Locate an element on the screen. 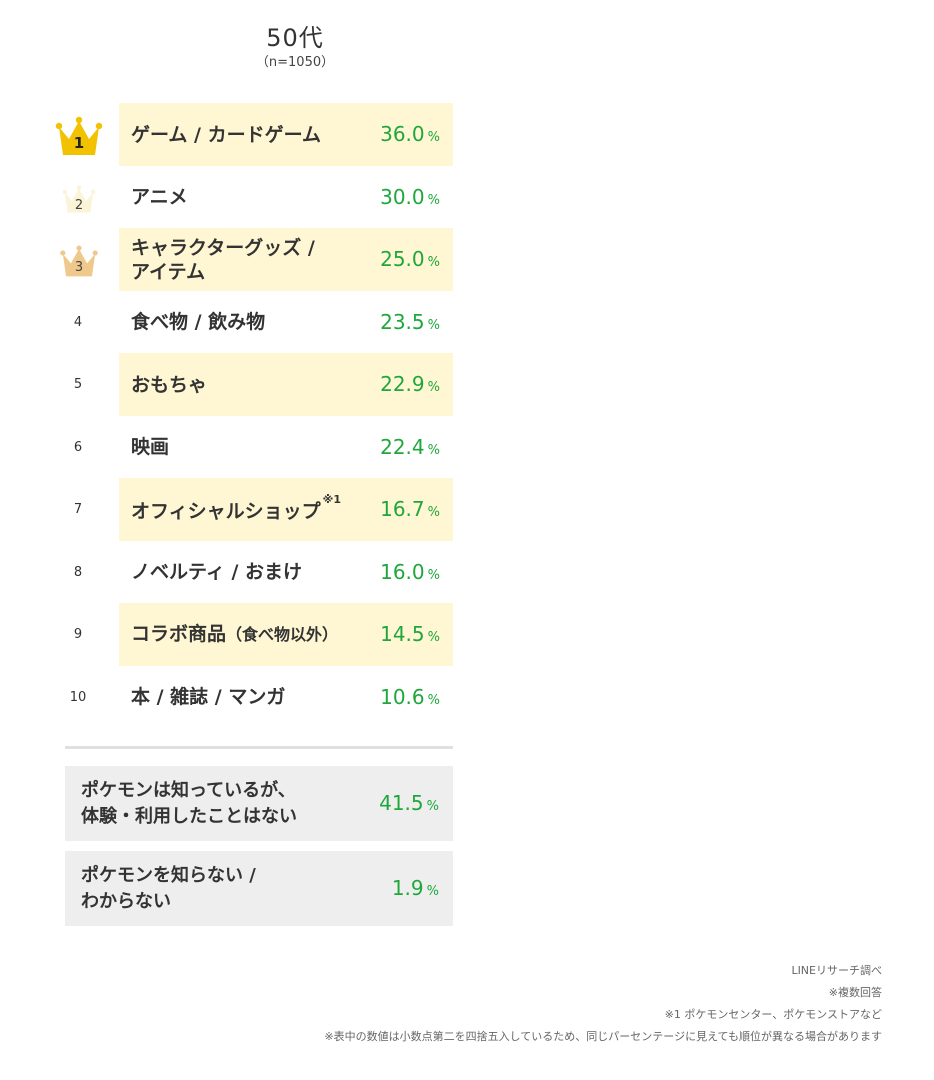 The height and width of the screenshot is (1080, 934). rank-number: 7 is located at coordinates (78, 509).